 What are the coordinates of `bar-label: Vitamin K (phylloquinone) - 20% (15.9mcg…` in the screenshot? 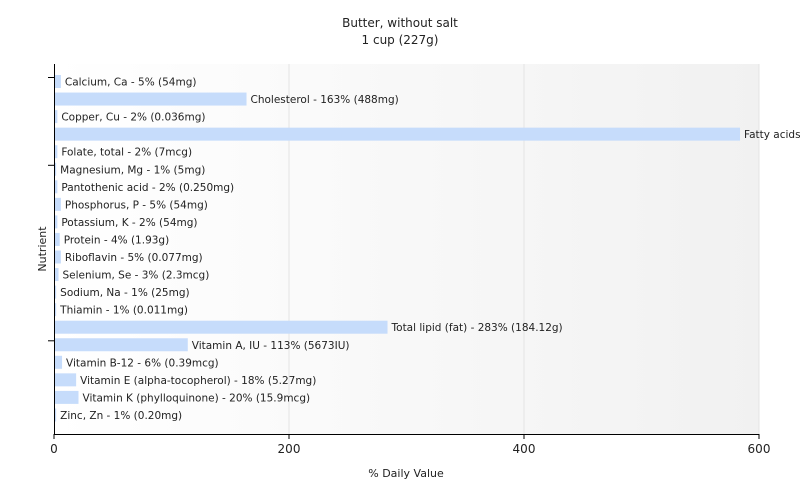 It's located at (197, 398).